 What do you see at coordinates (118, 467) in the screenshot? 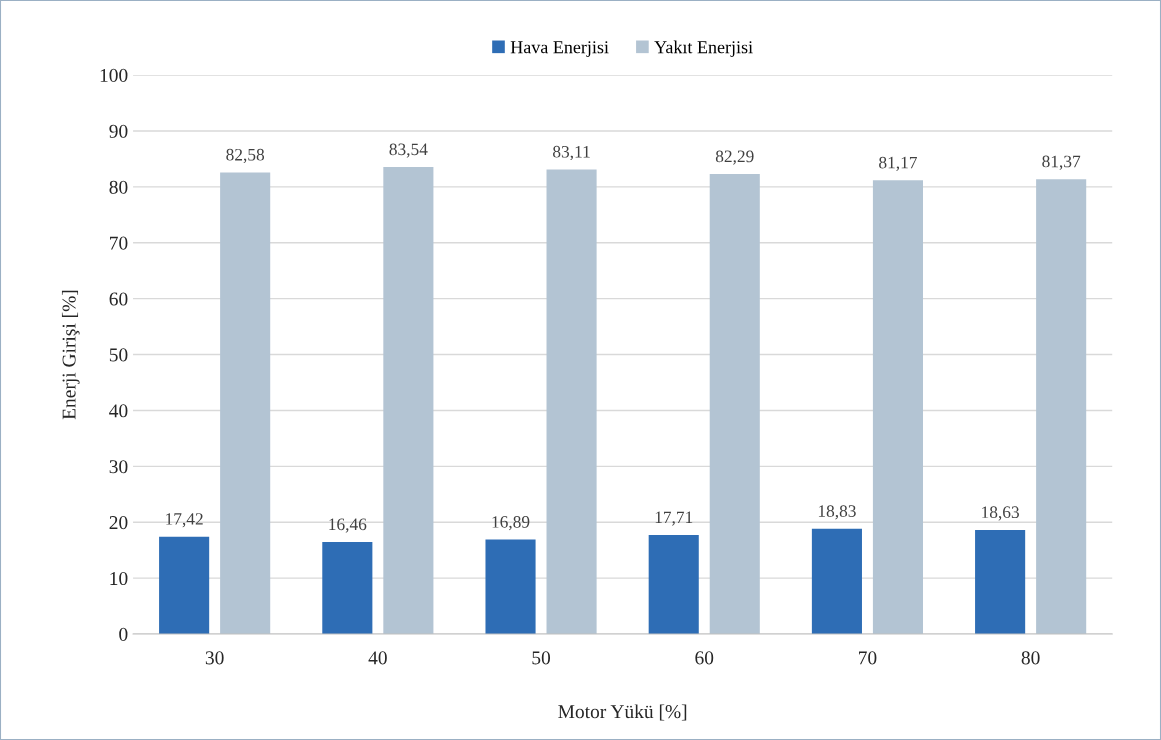
I see `y-tick-label: 30` at bounding box center [118, 467].